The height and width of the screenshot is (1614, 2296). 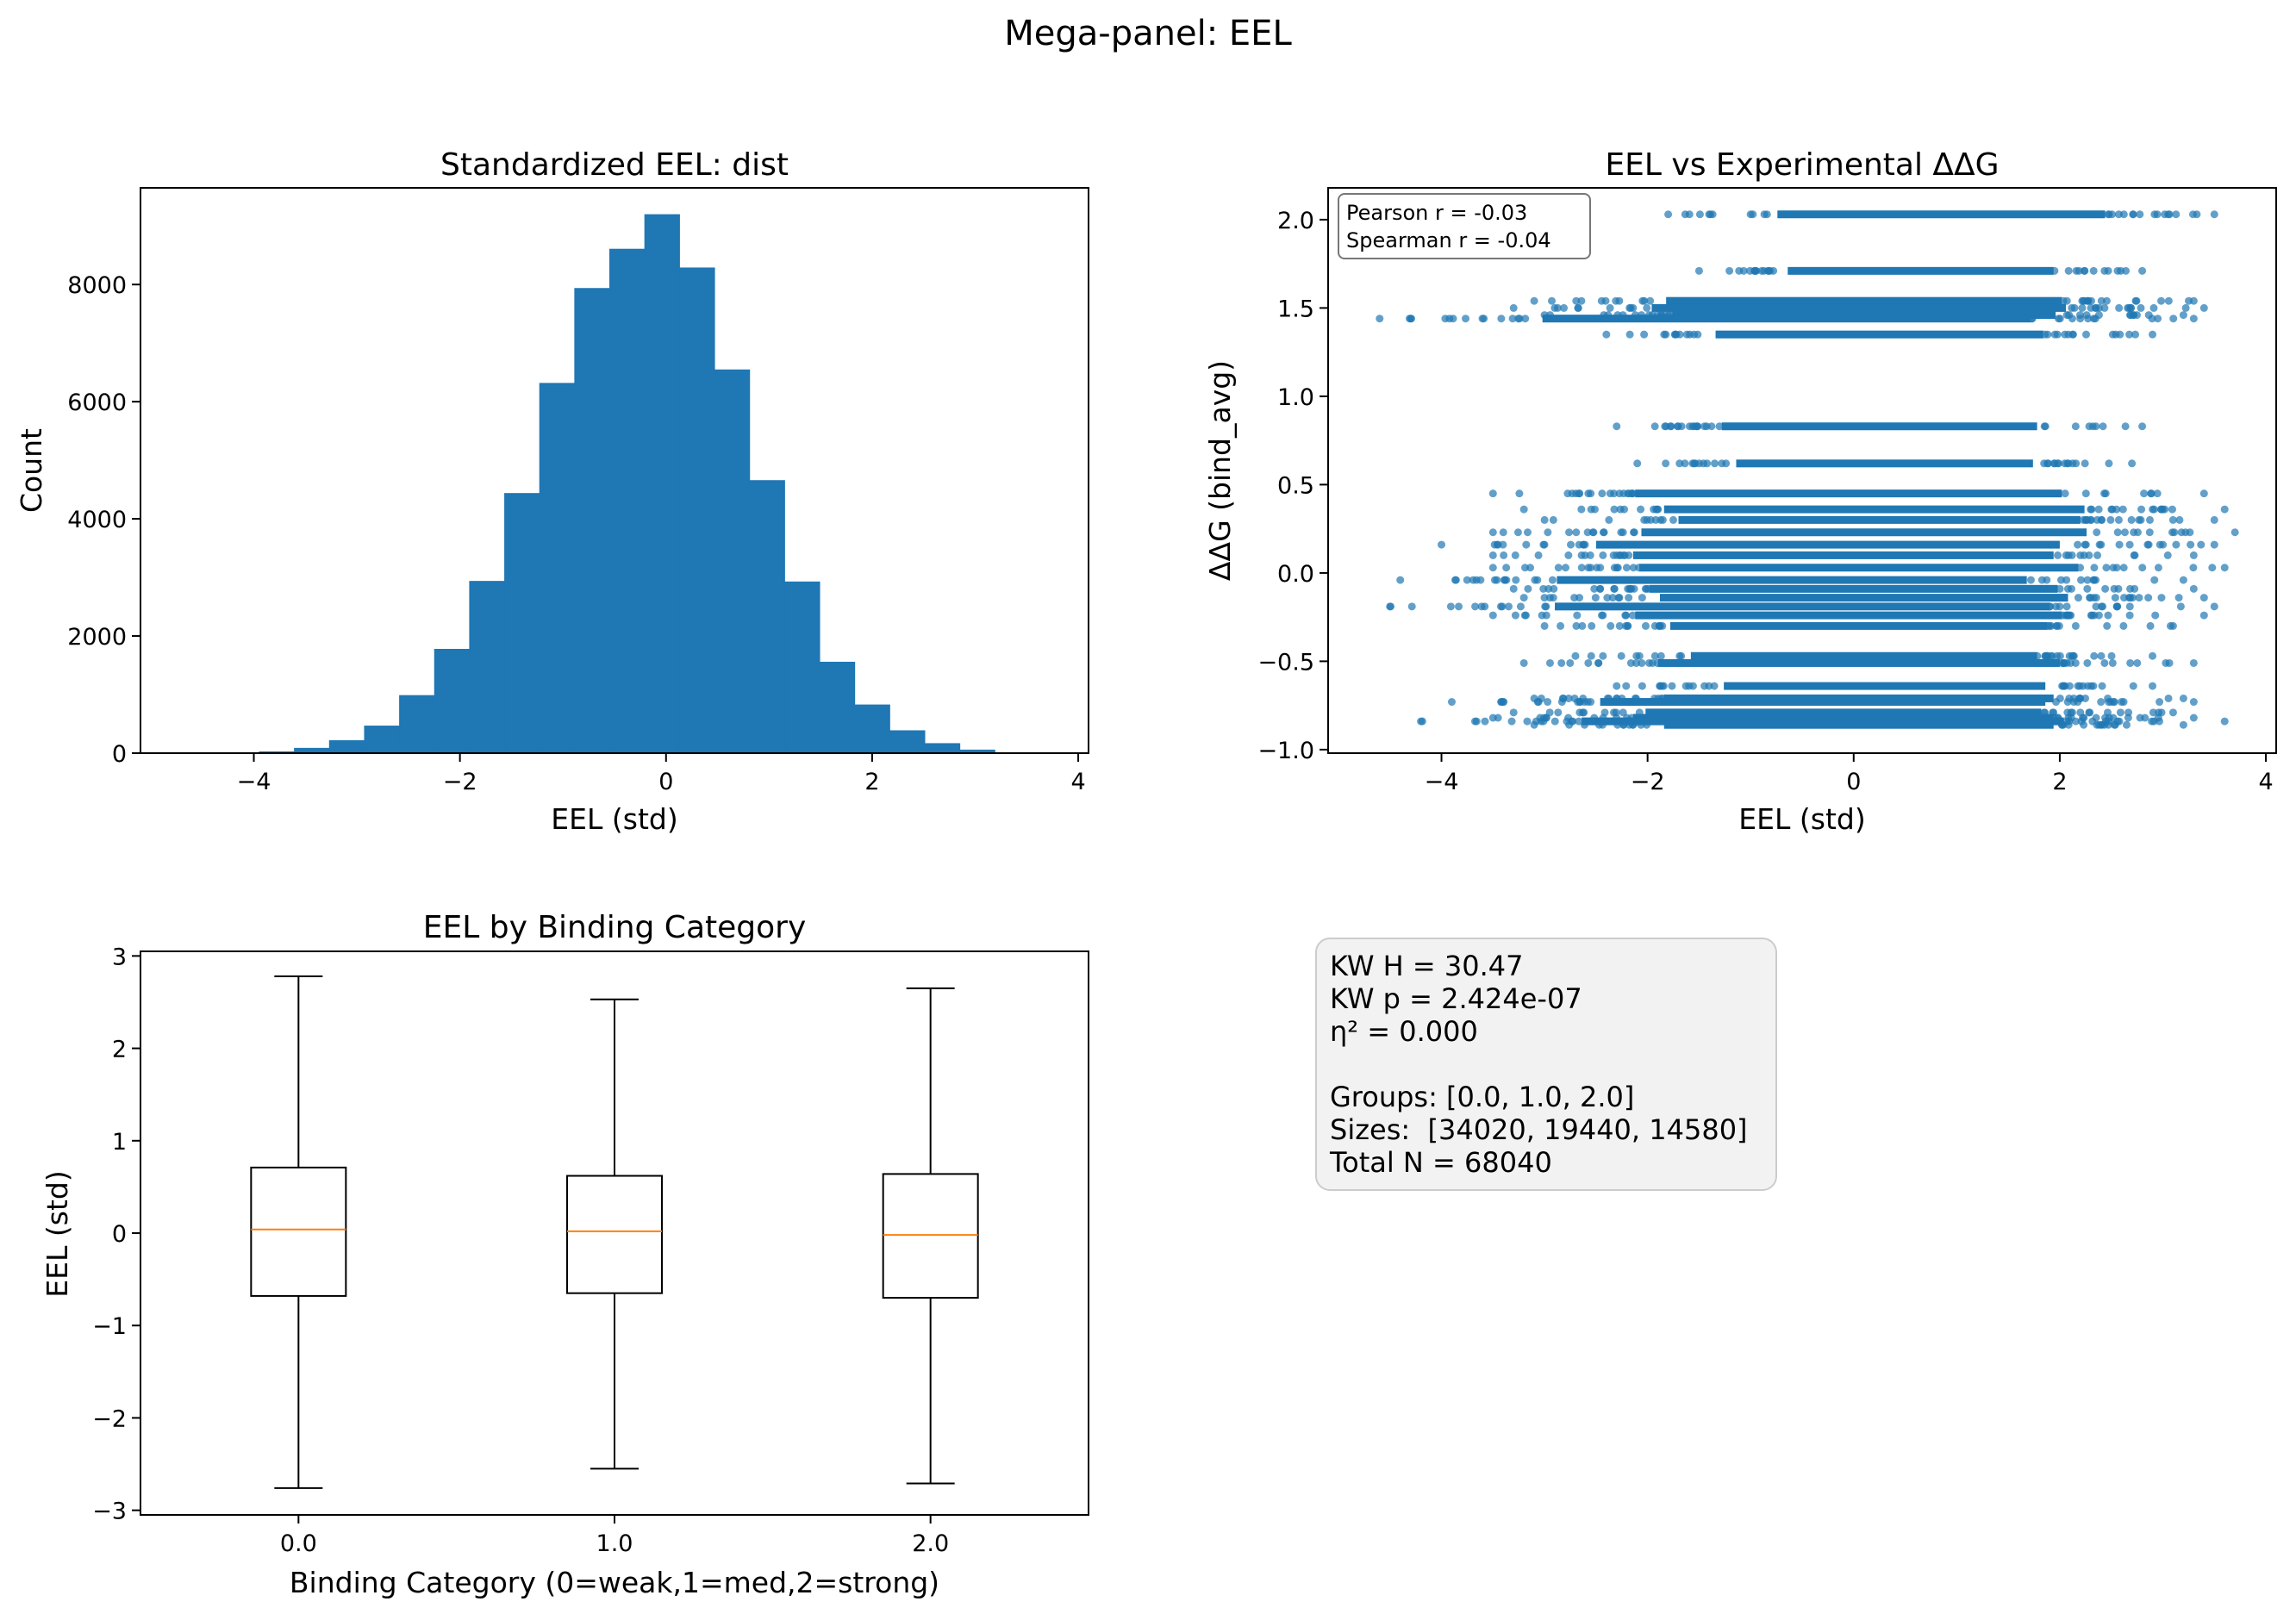 What do you see at coordinates (614, 819) in the screenshot?
I see `histogram-x-label: EEL (std)` at bounding box center [614, 819].